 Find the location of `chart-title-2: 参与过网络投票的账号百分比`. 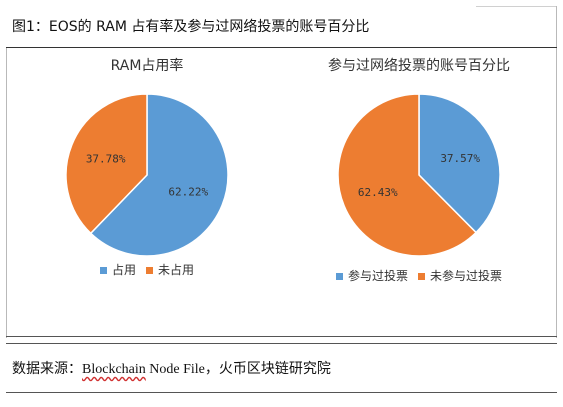

chart-title-2: 参与过网络投票的账号百分比 is located at coordinates (419, 65).